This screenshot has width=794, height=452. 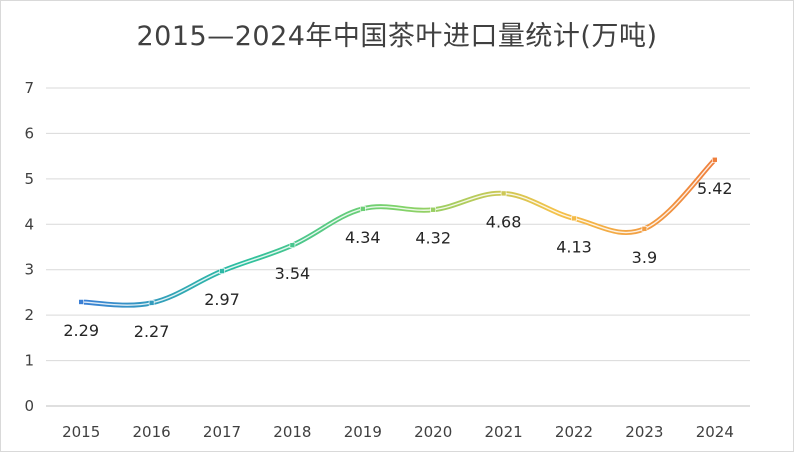 I want to click on y-tick-label: 2, so click(x=29, y=315).